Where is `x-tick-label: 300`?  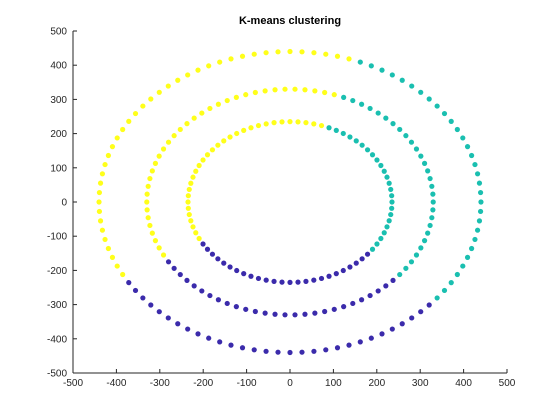
x-tick-label: 300 is located at coordinates (420, 383).